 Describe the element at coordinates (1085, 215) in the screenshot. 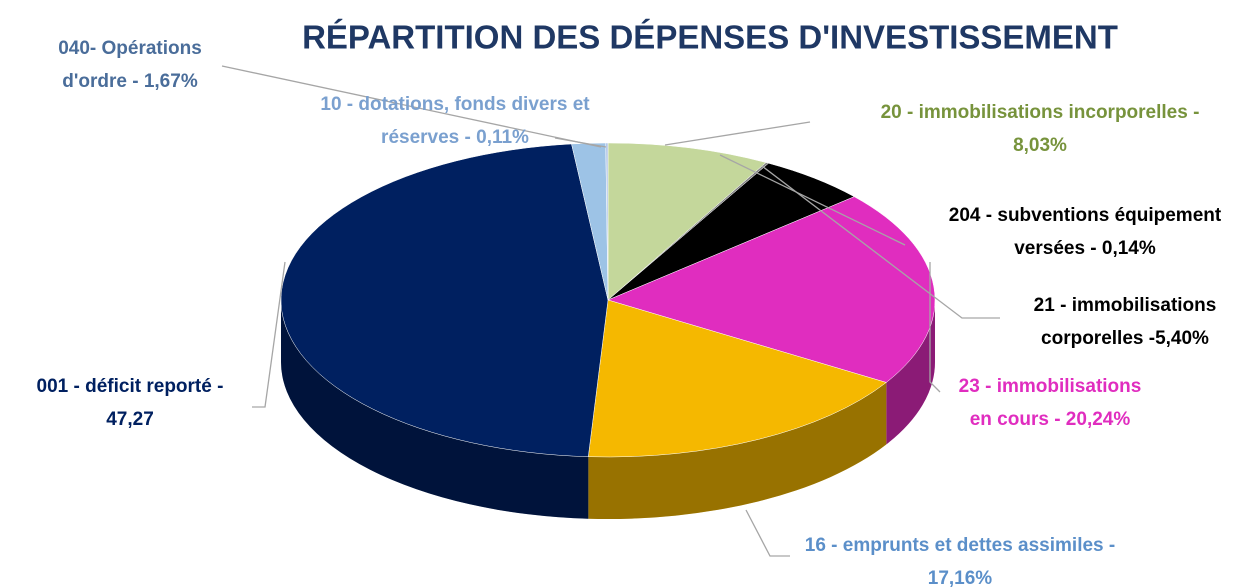

I see `data-label: 204 - subventions équipement` at that location.